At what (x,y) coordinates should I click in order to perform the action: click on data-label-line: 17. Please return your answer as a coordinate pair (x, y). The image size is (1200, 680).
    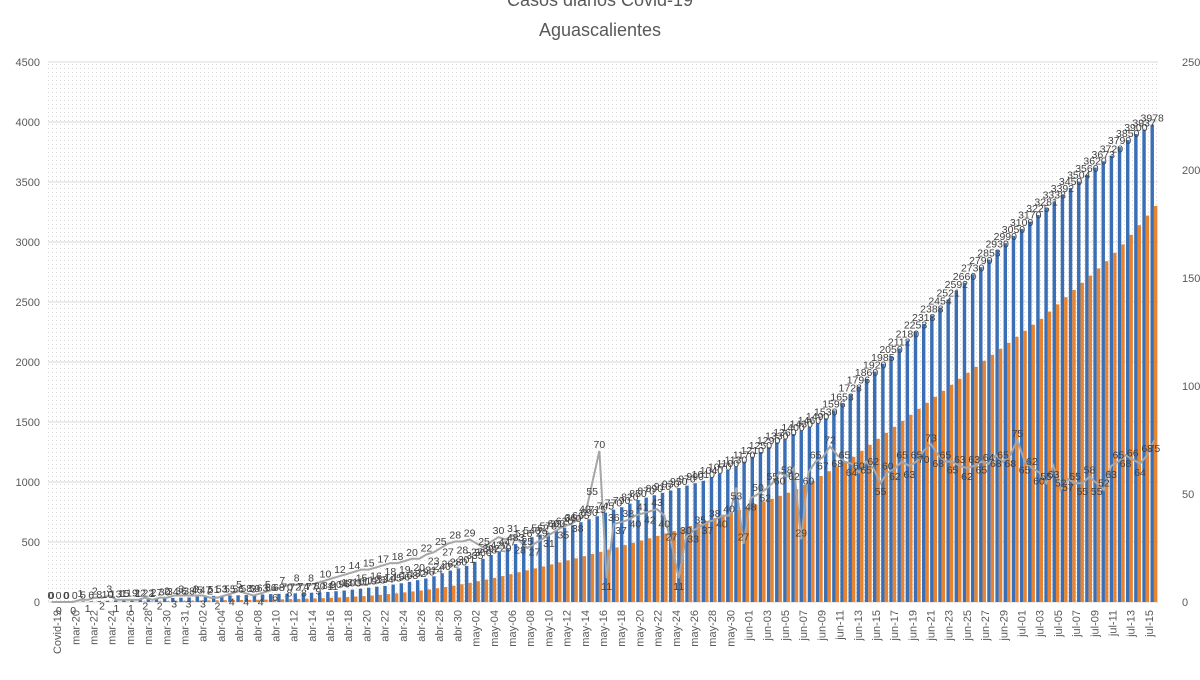
    Looking at the image, I should click on (383, 559).